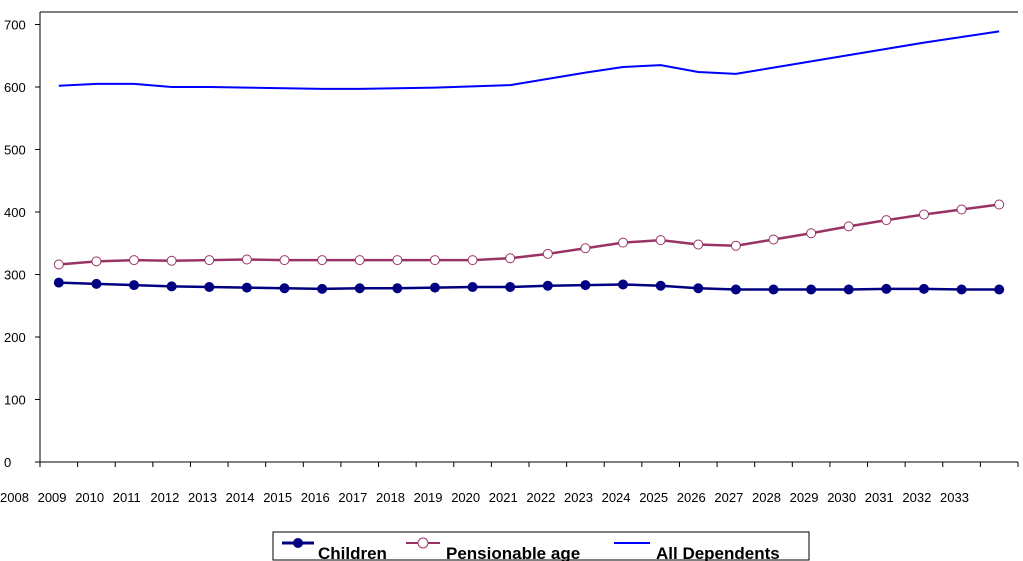 The width and height of the screenshot is (1023, 561). Describe the element at coordinates (89, 497) in the screenshot. I see `x-tick-label: 2010` at that location.